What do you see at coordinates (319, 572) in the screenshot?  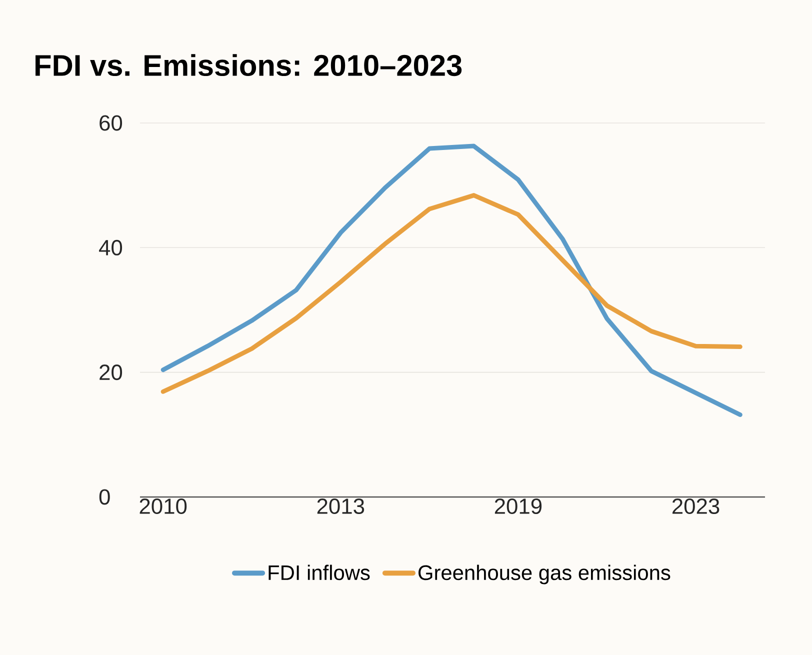 I see `legend-label: FDI inflows` at bounding box center [319, 572].